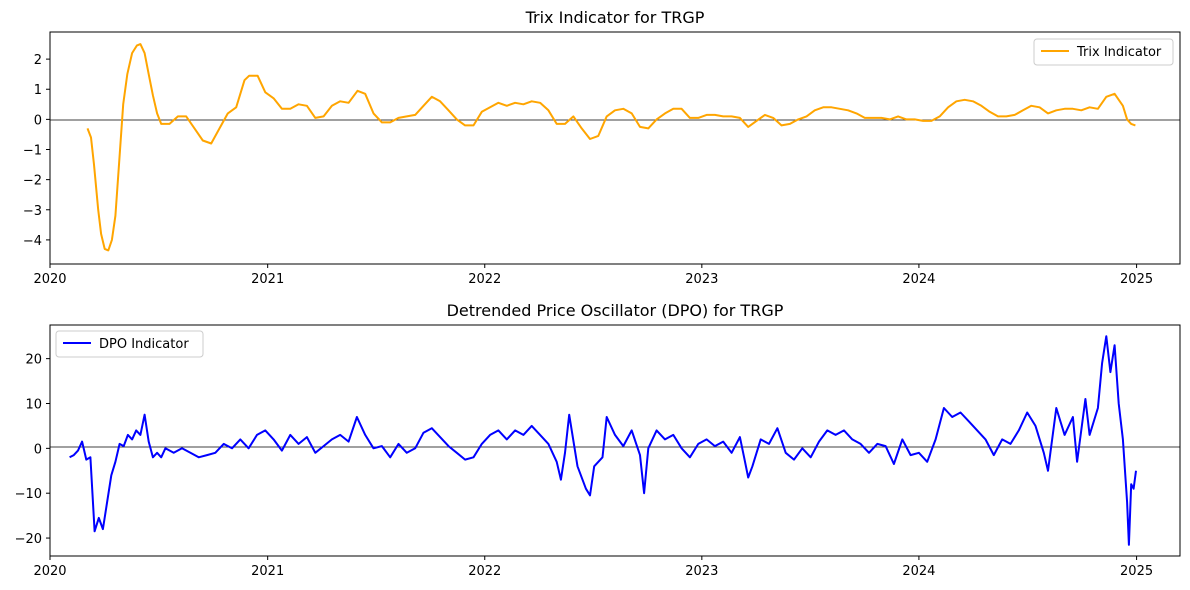 This screenshot has height=590, width=1190. Describe the element at coordinates (49, 571) in the screenshot. I see `dpo-x-tick-label: 2020` at that location.